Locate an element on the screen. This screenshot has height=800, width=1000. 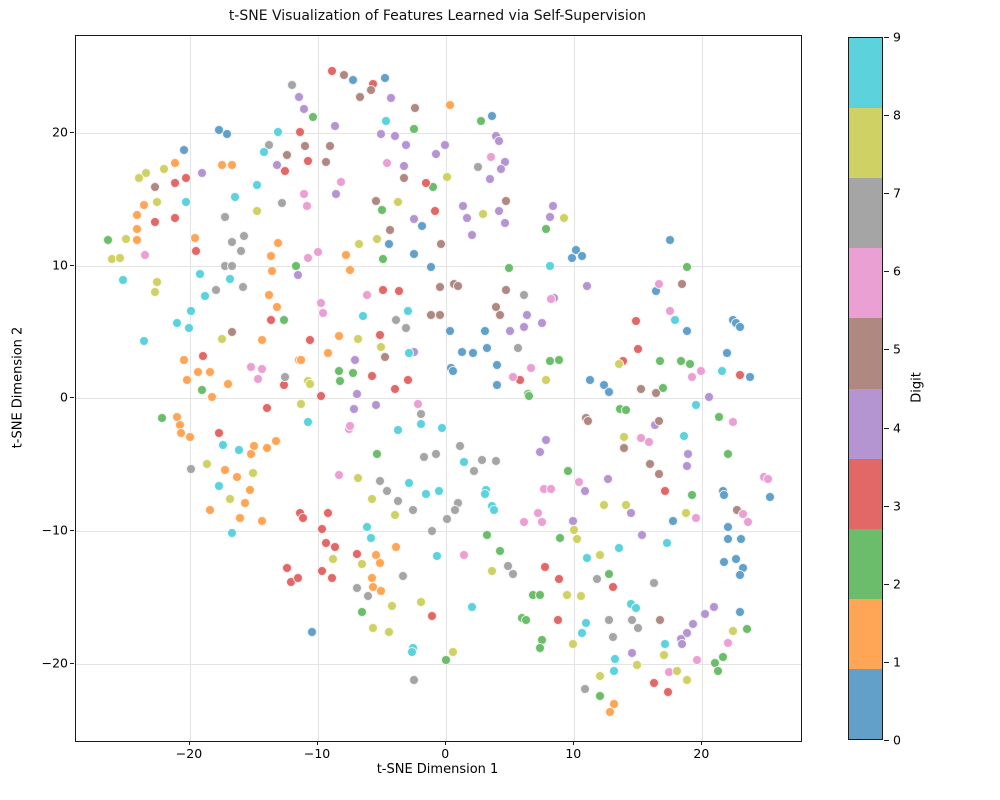
x-gridline is located at coordinates (190, 388).